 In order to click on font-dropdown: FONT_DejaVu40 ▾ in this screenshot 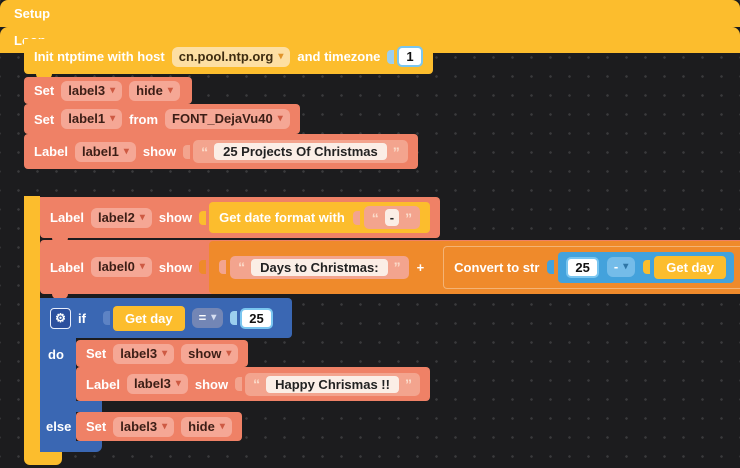, I will do `click(227, 119)`.